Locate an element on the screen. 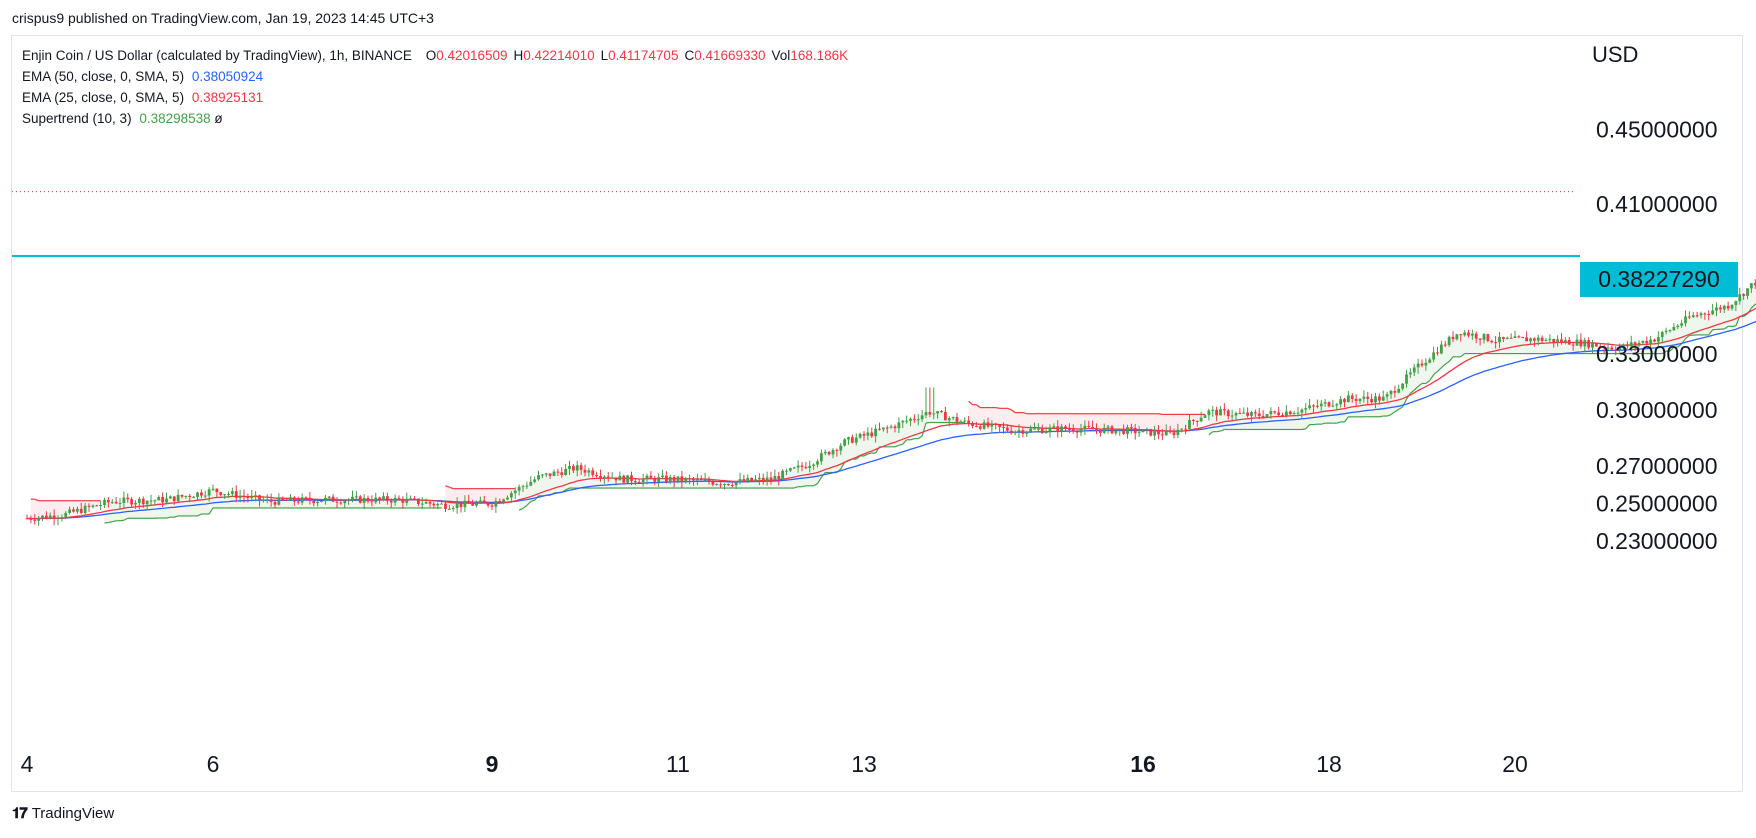  brand: 𝟏𝟕 TradingView is located at coordinates (63, 813).